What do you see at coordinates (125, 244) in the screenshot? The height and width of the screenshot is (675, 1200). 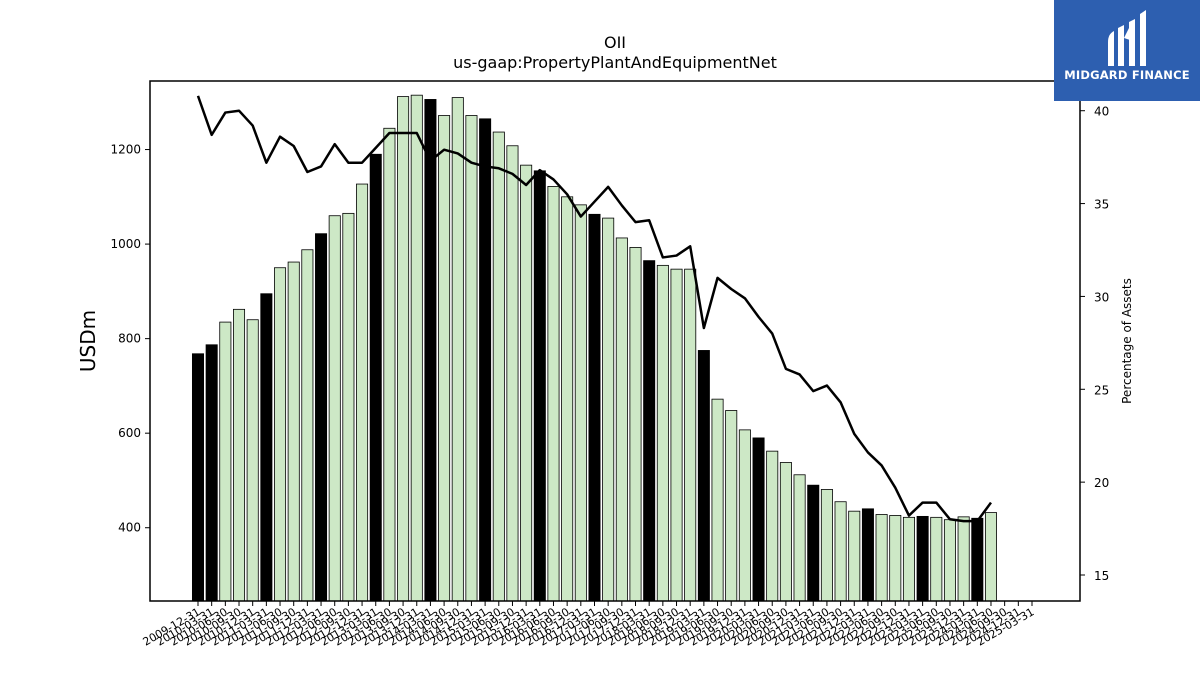 I see `y-tick-label: 1000` at bounding box center [125, 244].